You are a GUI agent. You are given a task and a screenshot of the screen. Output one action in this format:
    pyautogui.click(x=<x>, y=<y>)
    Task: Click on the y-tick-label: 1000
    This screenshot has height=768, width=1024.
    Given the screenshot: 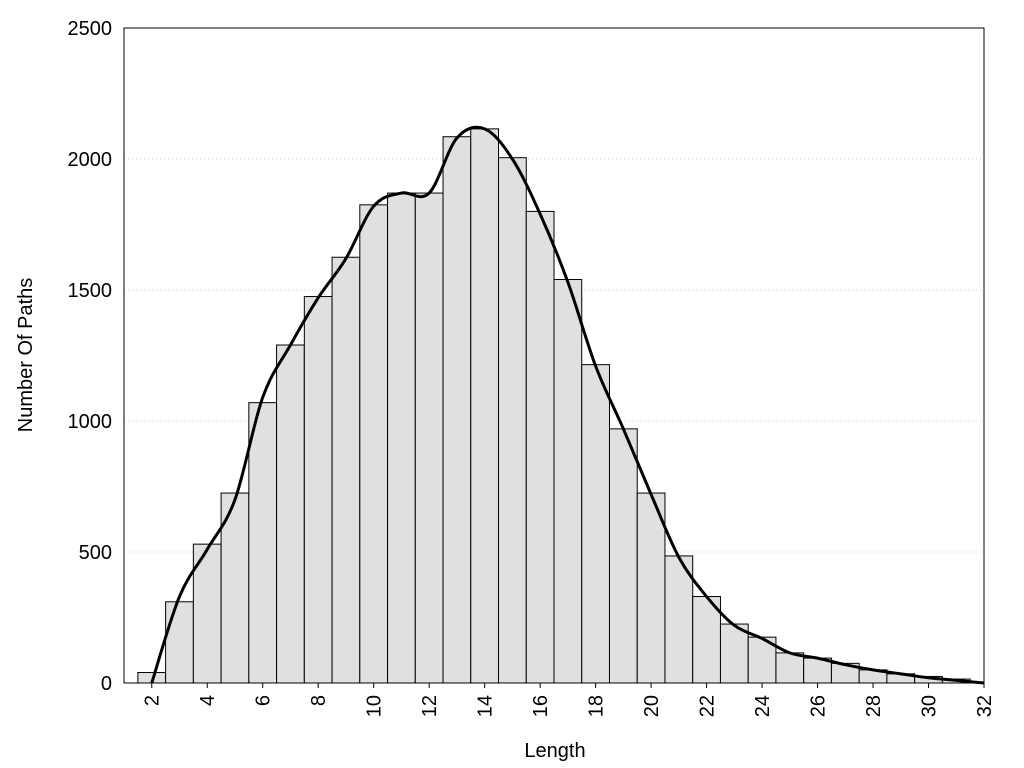 What is the action you would take?
    pyautogui.click(x=90, y=422)
    